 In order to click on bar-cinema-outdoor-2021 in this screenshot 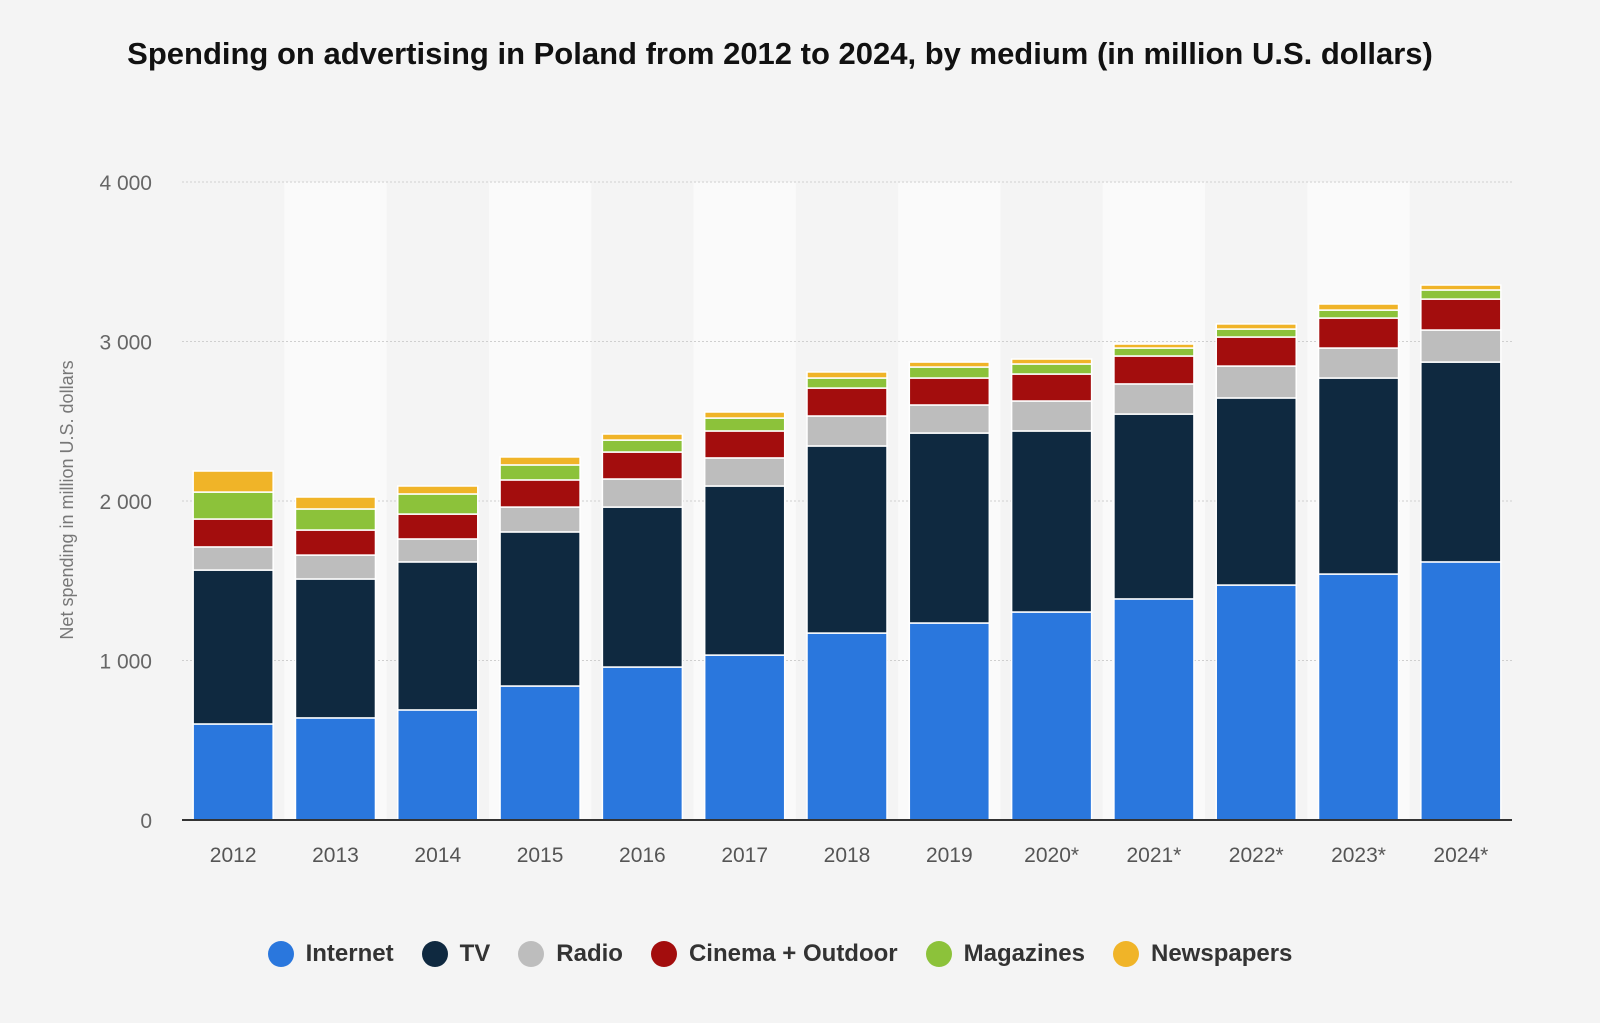, I will do `click(1154, 370)`.